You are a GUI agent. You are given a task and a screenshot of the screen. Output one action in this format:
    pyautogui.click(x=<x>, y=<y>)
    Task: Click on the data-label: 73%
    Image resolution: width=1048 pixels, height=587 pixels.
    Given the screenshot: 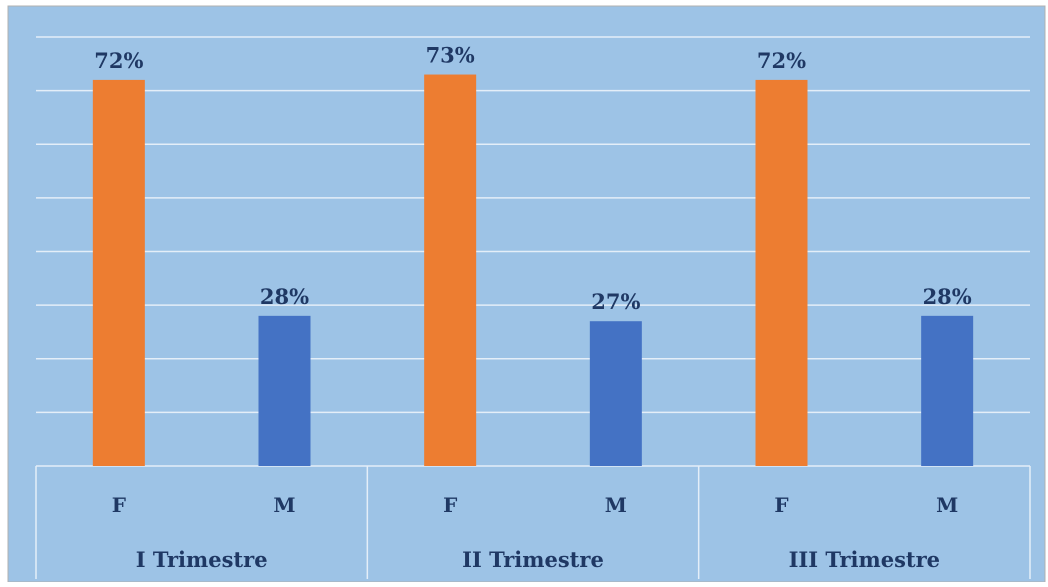 What is the action you would take?
    pyautogui.click(x=450, y=55)
    